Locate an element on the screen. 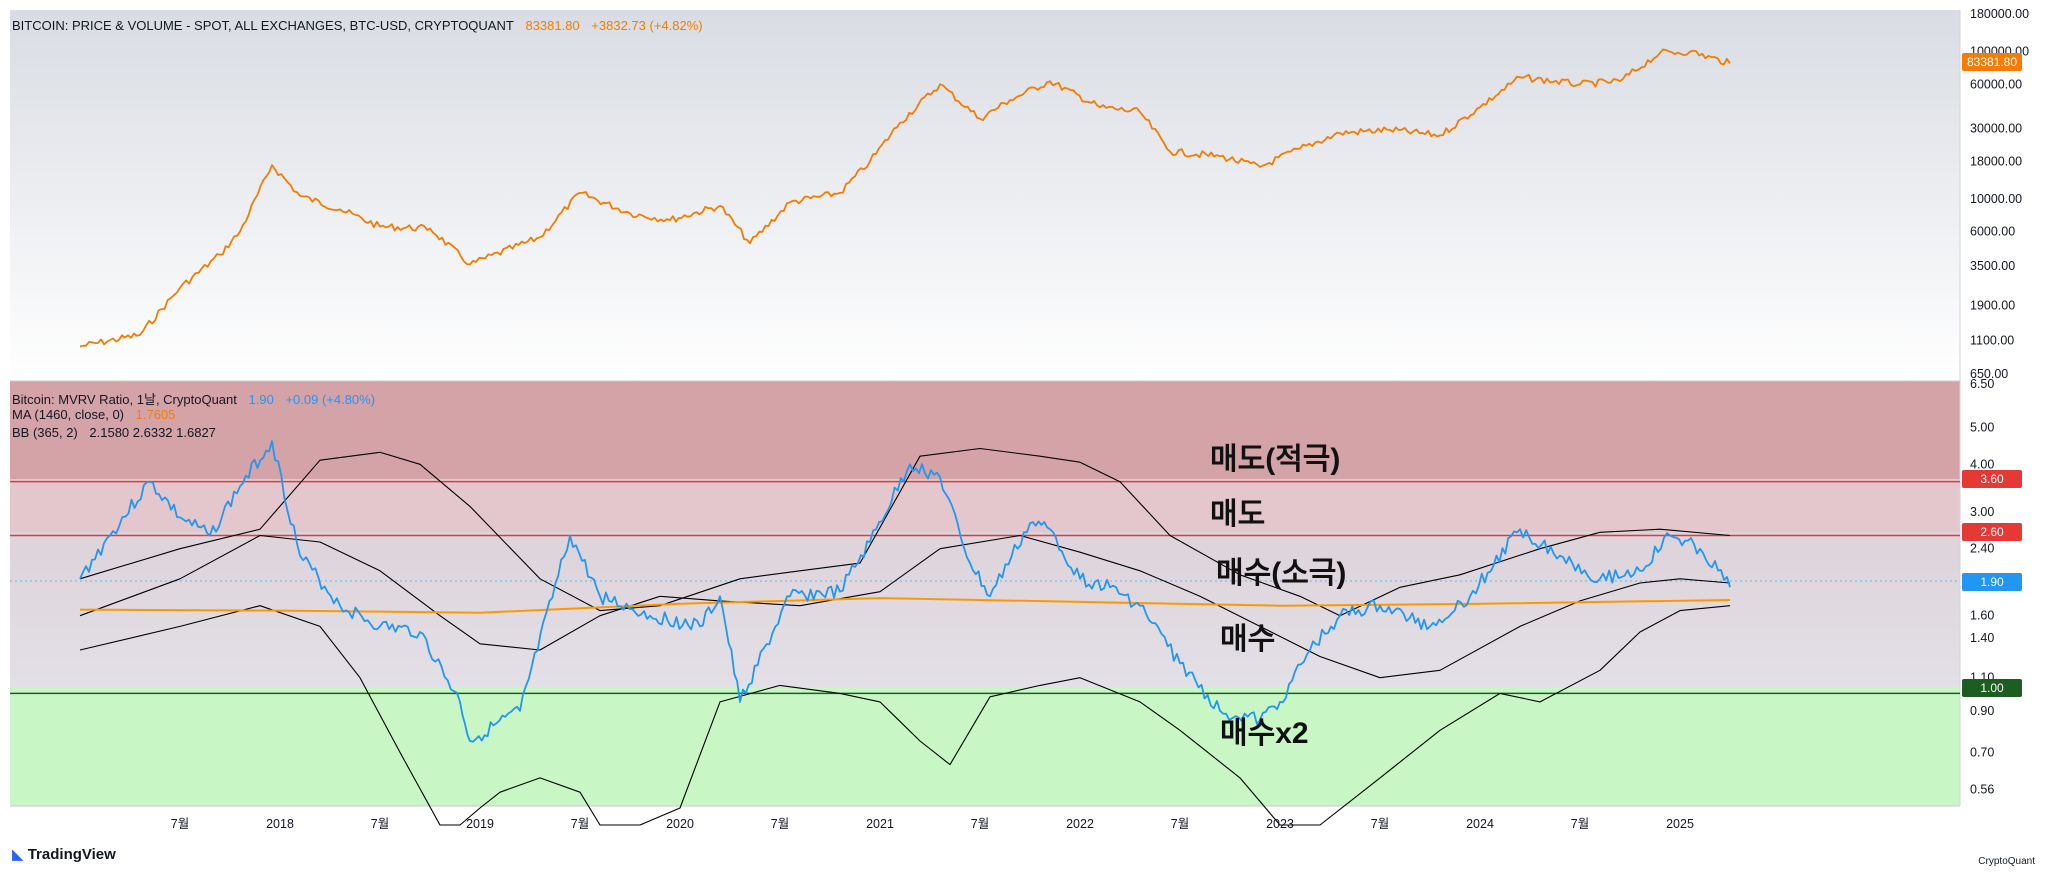 The width and height of the screenshot is (2047, 875). price-ytick-label: 30000.00 is located at coordinates (1996, 129).